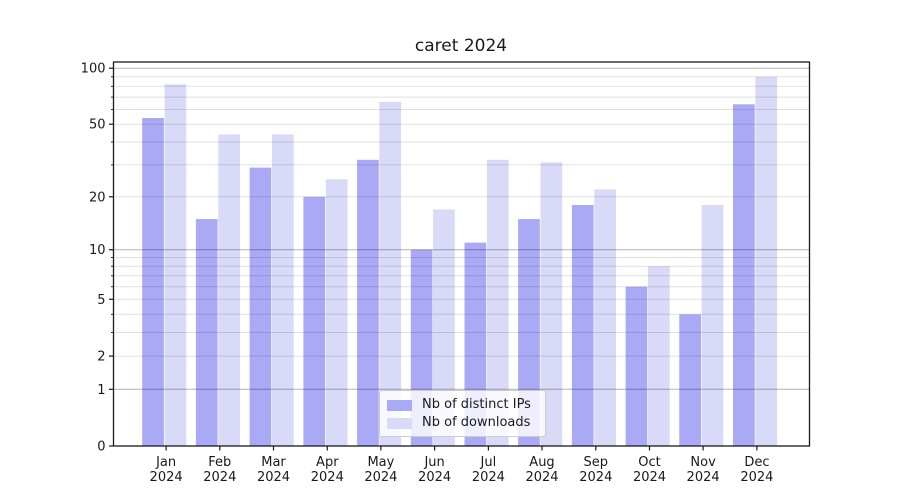  What do you see at coordinates (529, 332) in the screenshot?
I see `bar-distinct-ips-aug` at bounding box center [529, 332].